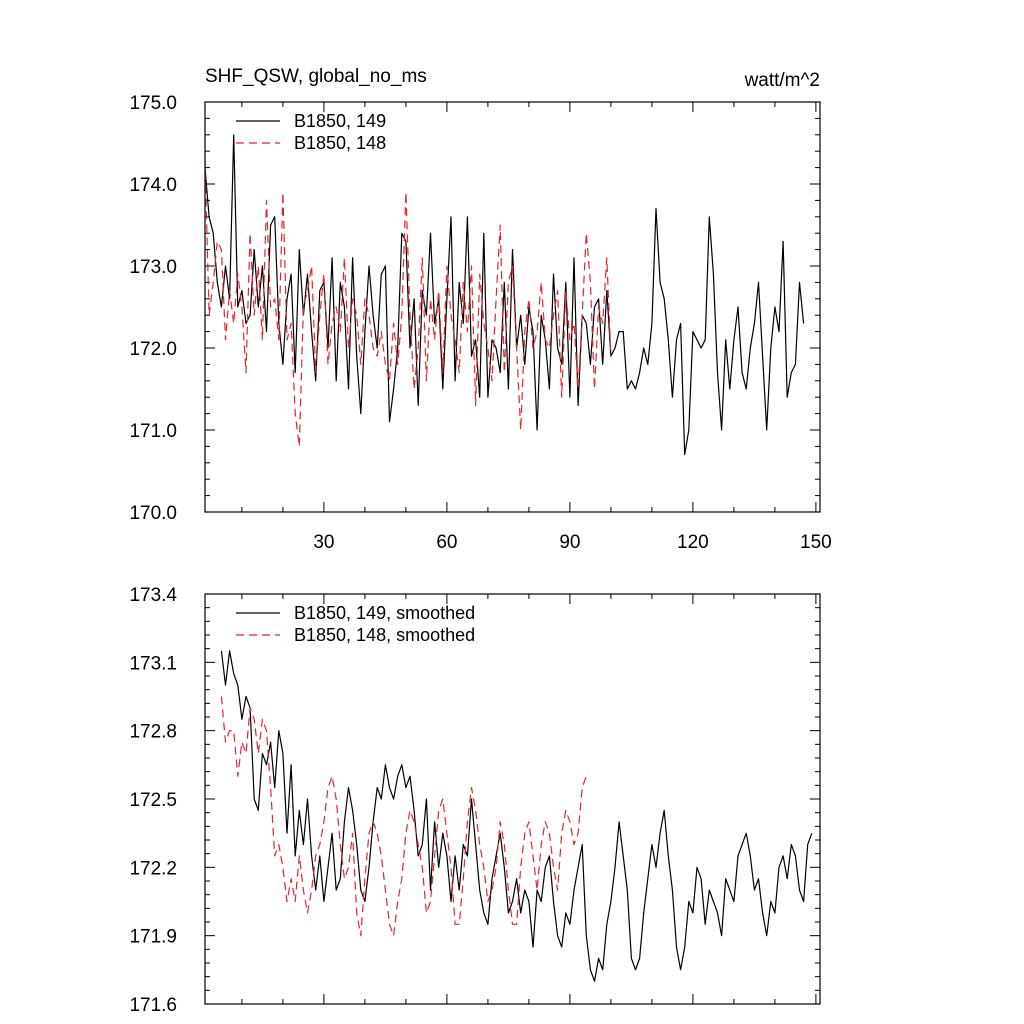  Describe the element at coordinates (384, 613) in the screenshot. I see `legend-label-series-149-smoothed: B1850, 149, smoothed` at that location.